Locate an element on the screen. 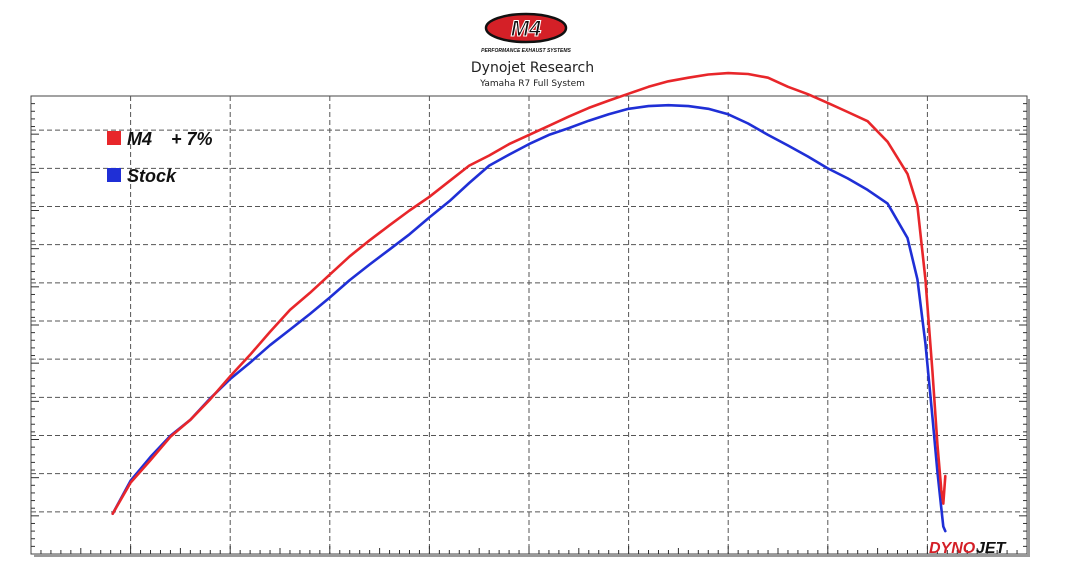 This screenshot has height=587, width=1065. chart-title: Dynojet Research is located at coordinates (532, 68).